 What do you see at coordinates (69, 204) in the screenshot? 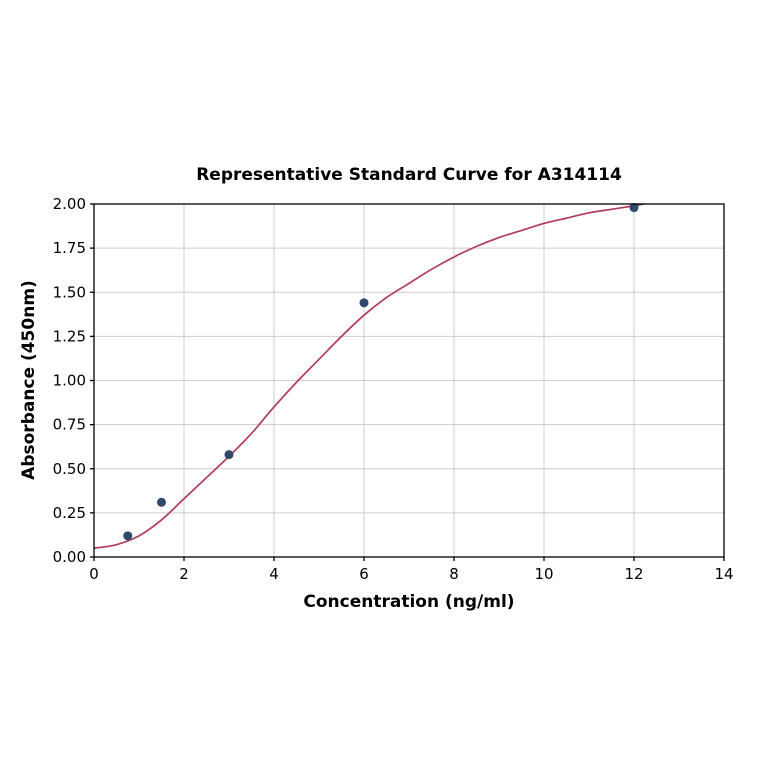
I see `y-tick-label: 2.00` at bounding box center [69, 204].